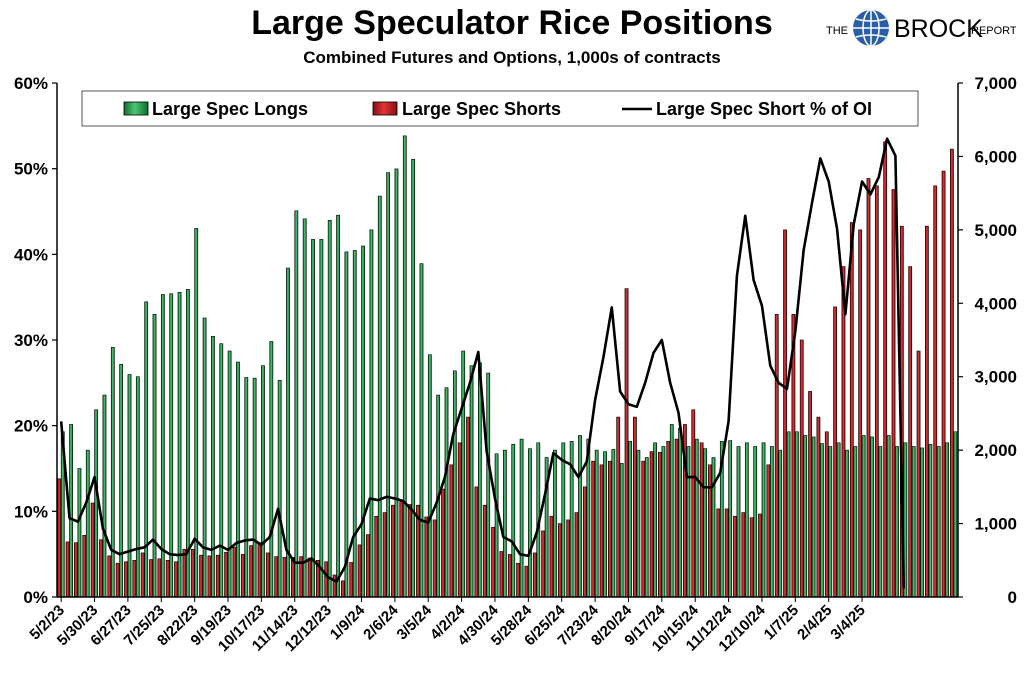 This screenshot has height=676, width=1024. What do you see at coordinates (995, 524) in the screenshot?
I see `y-right-tick-label: 1,000` at bounding box center [995, 524].